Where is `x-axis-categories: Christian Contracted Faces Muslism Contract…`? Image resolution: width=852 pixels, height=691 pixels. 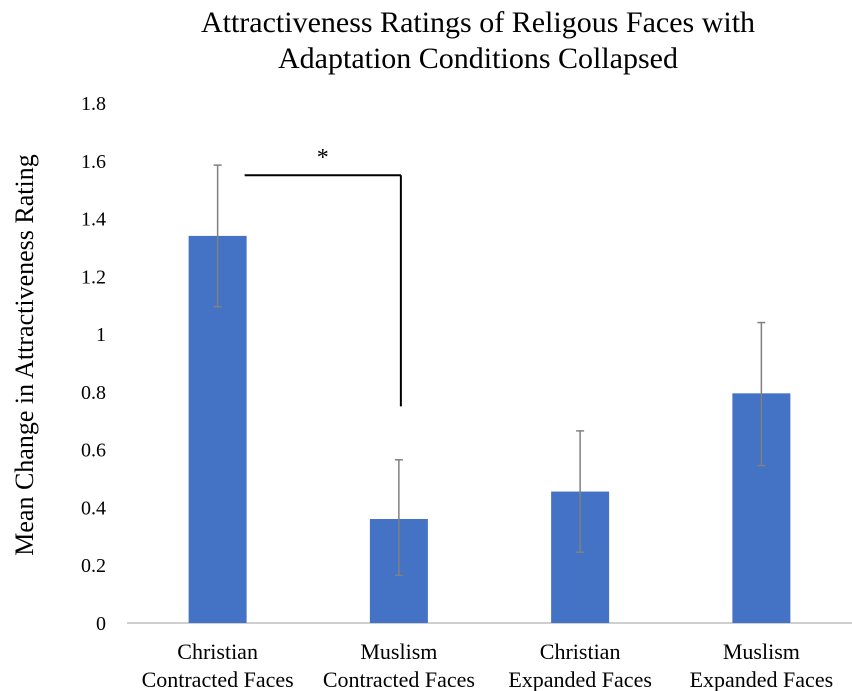
x-axis-categories: Christian Contracted Faces Muslism Contract… is located at coordinates (488, 665).